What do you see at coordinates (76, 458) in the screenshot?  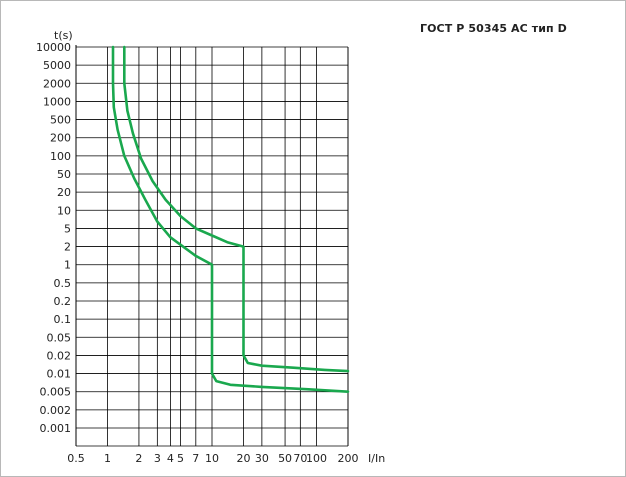 I see `x-tick-label: 0.5` at bounding box center [76, 458].